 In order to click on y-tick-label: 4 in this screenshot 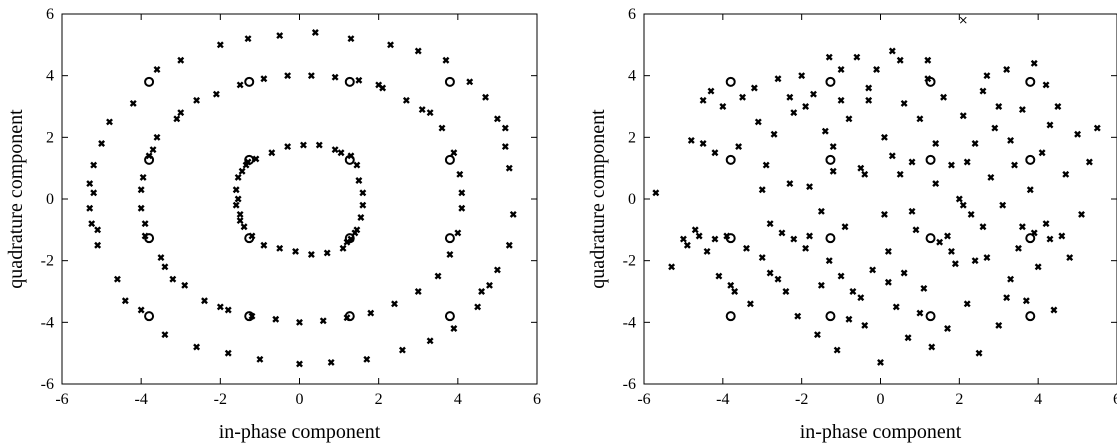, I will do `click(632, 76)`.